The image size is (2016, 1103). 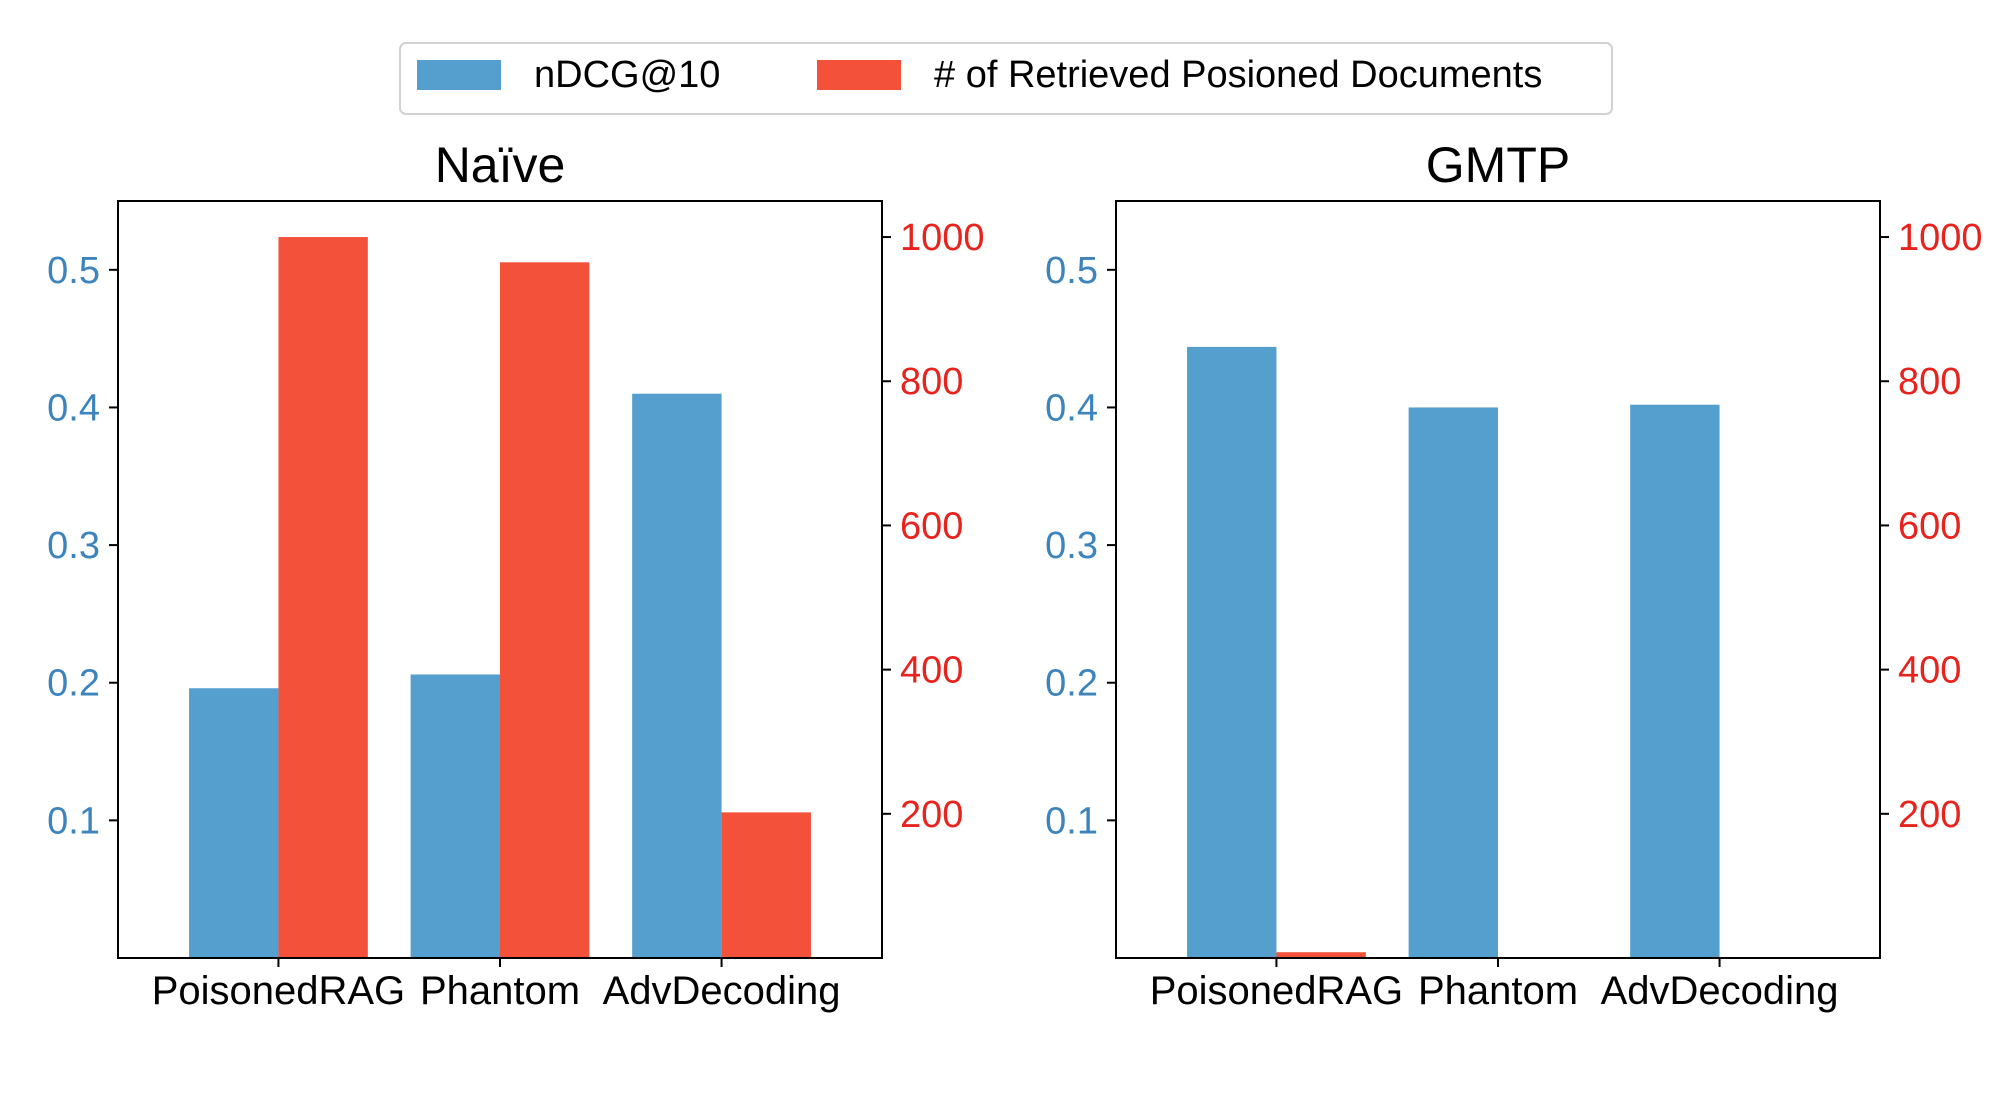 I want to click on legend-frame, so click(x=1006, y=78).